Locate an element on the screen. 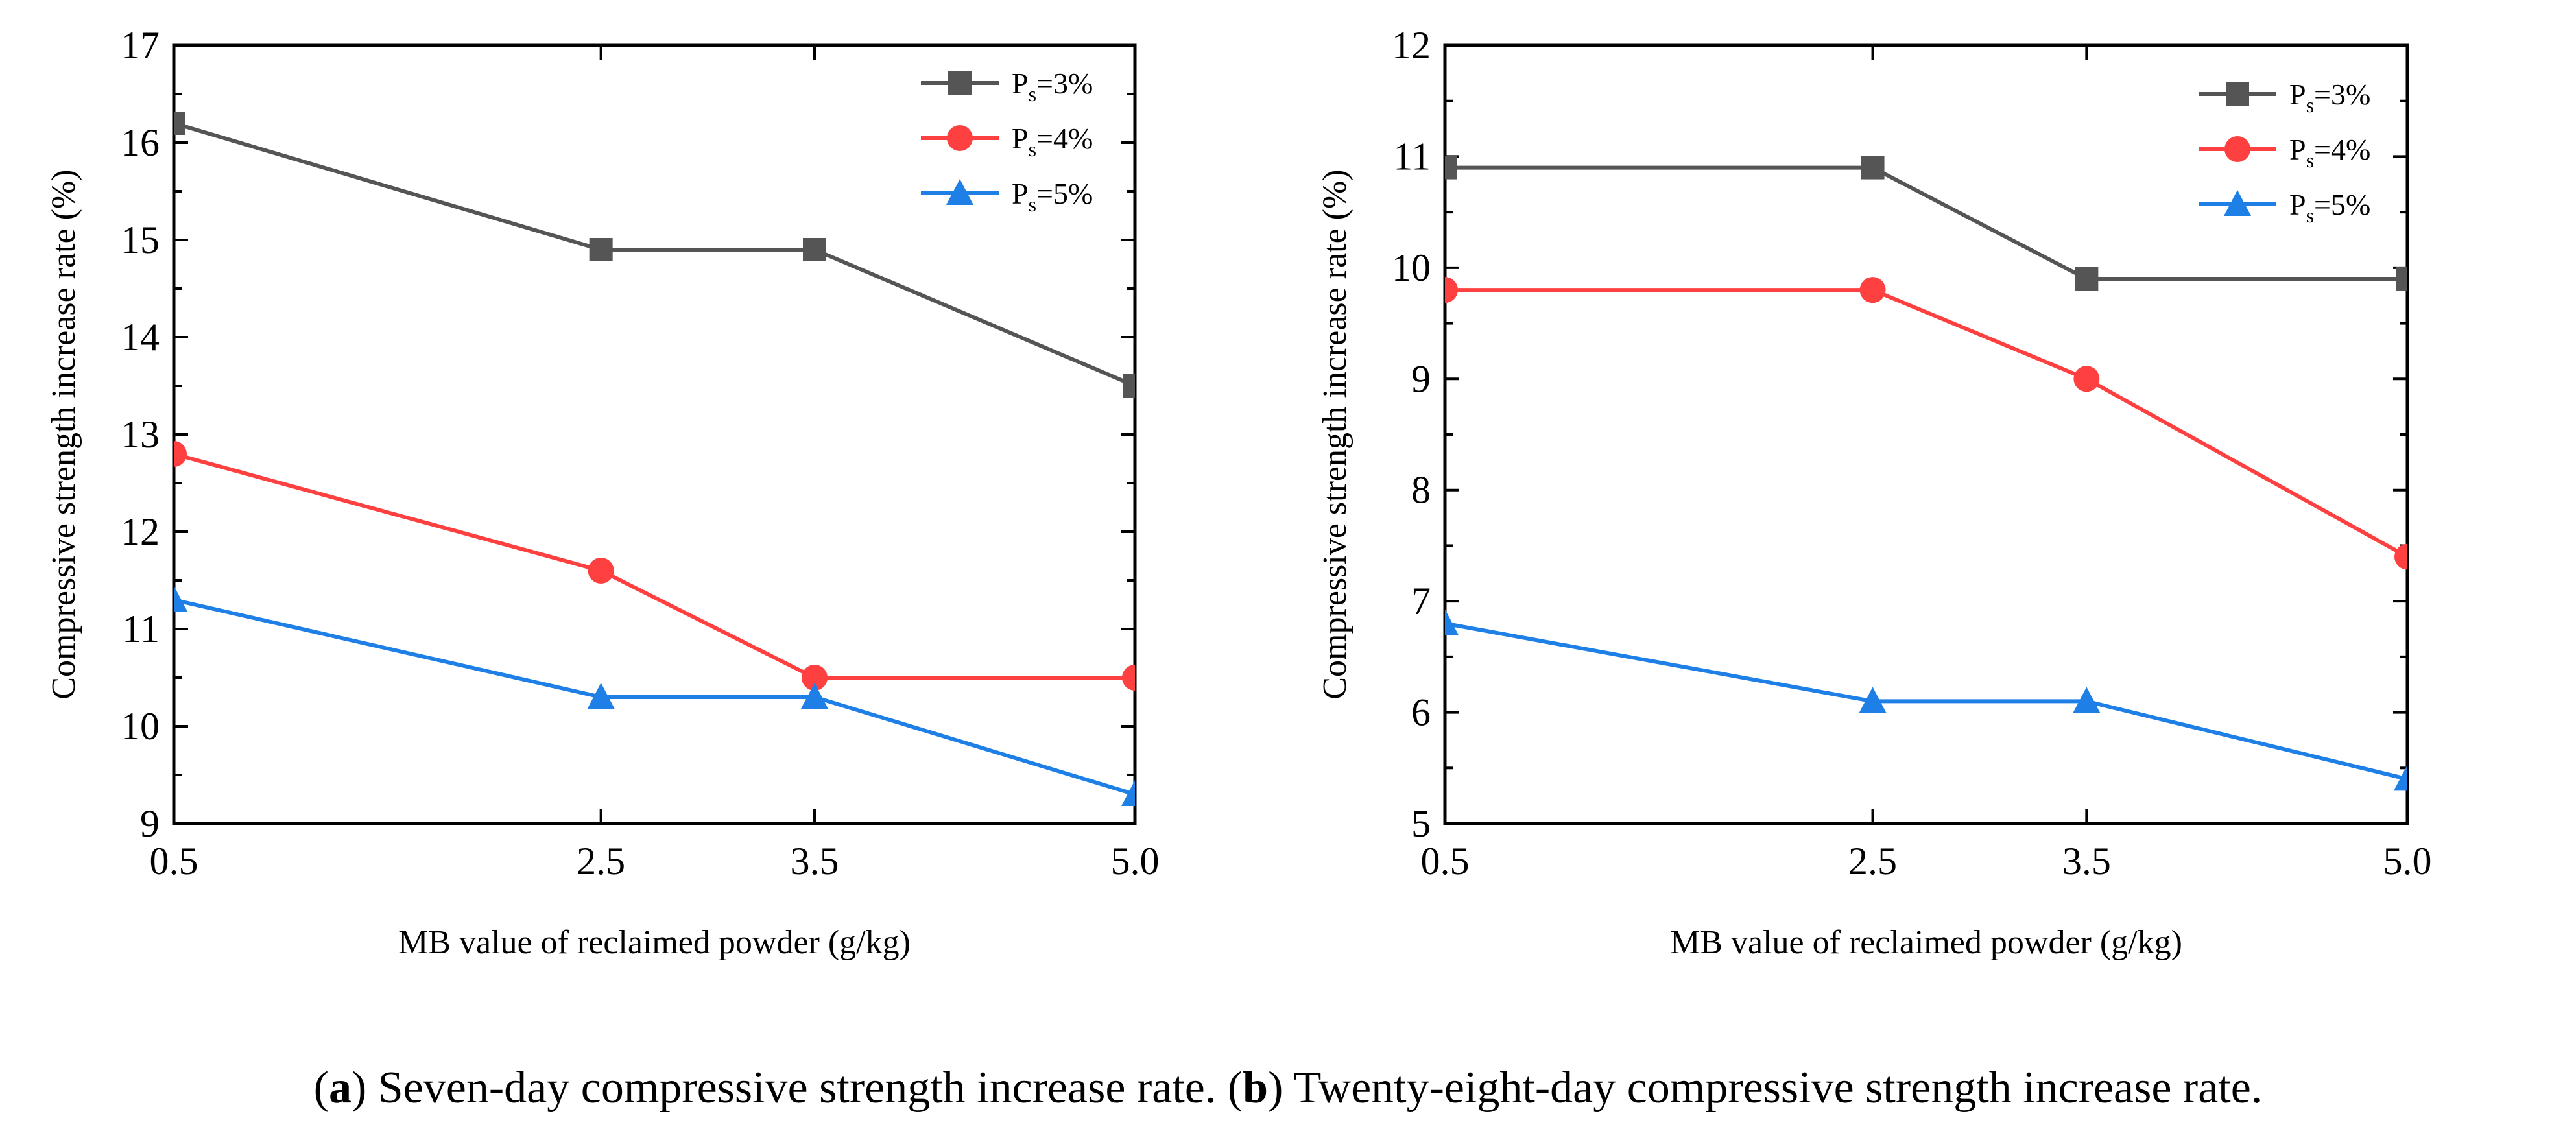 The height and width of the screenshot is (1140, 2576). y-tick-label: 6 is located at coordinates (1421, 712).